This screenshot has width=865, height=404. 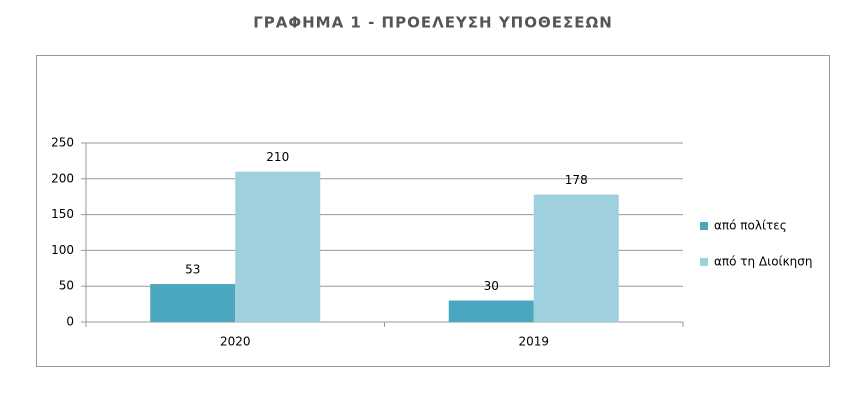 What do you see at coordinates (62, 143) in the screenshot?
I see `y-tick-label: 250` at bounding box center [62, 143].